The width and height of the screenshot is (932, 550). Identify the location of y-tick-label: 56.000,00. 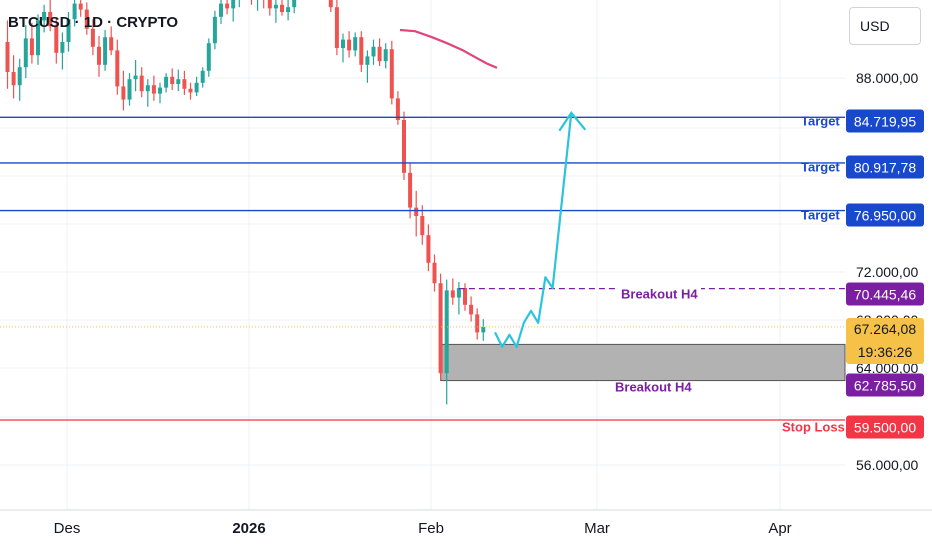
(887, 465).